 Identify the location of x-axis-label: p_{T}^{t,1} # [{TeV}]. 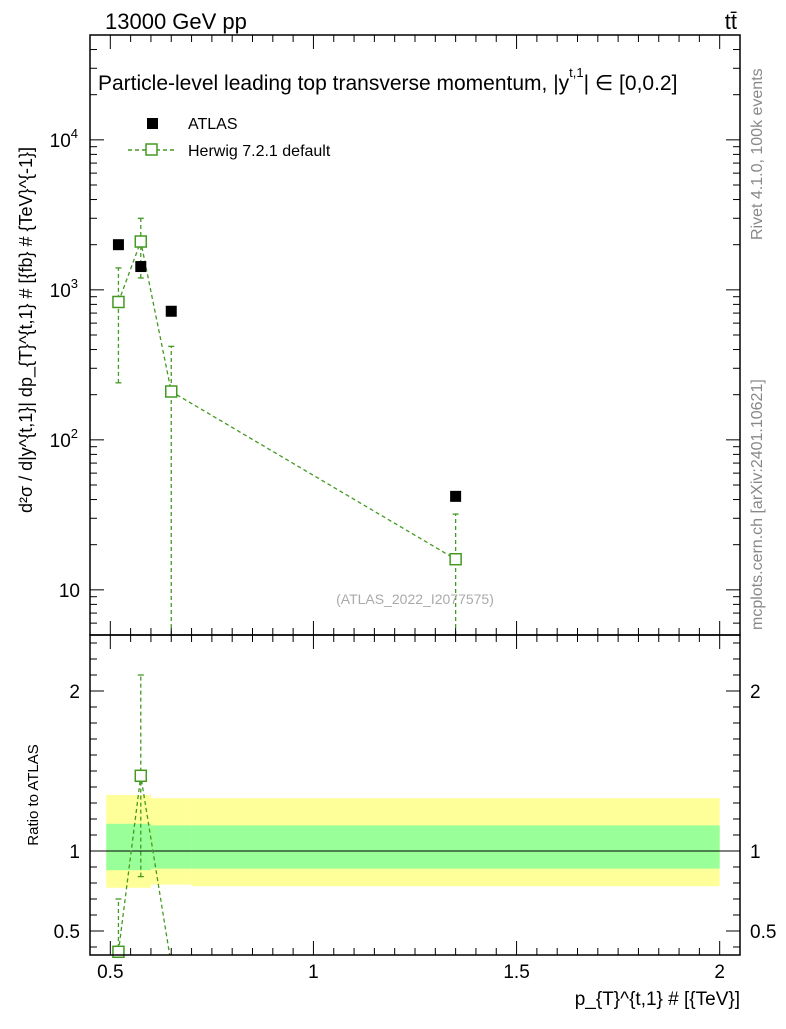
(657, 999).